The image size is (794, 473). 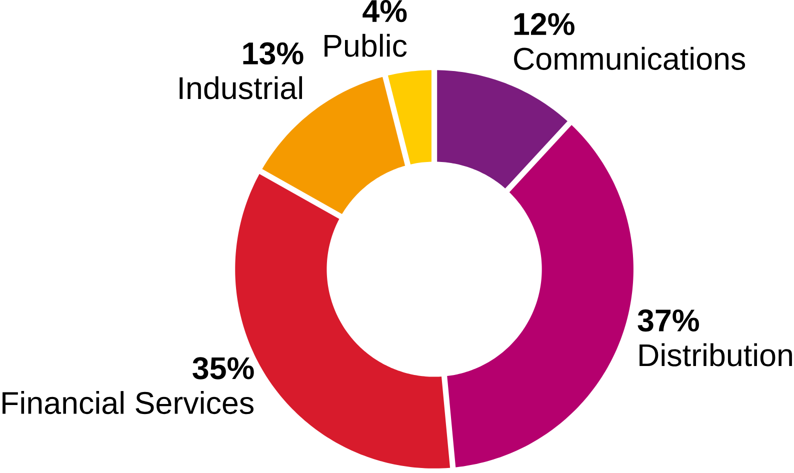 I want to click on slice-label: Industrial, so click(x=241, y=88).